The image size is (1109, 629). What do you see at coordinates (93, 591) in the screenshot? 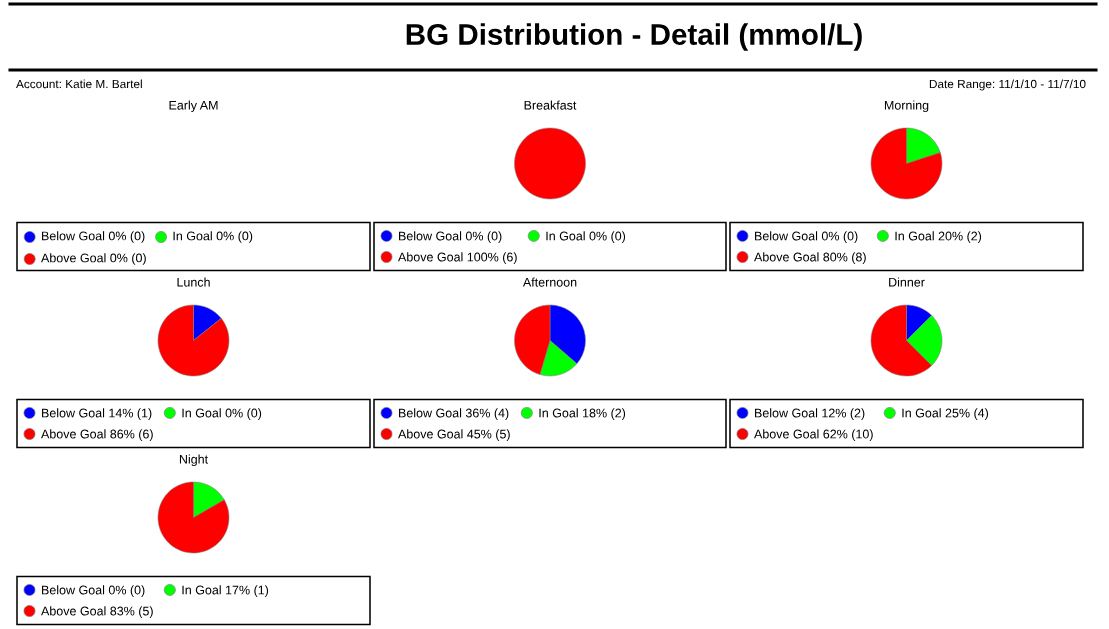
I see `category-label: Below Goal 0% (0)` at bounding box center [93, 591].